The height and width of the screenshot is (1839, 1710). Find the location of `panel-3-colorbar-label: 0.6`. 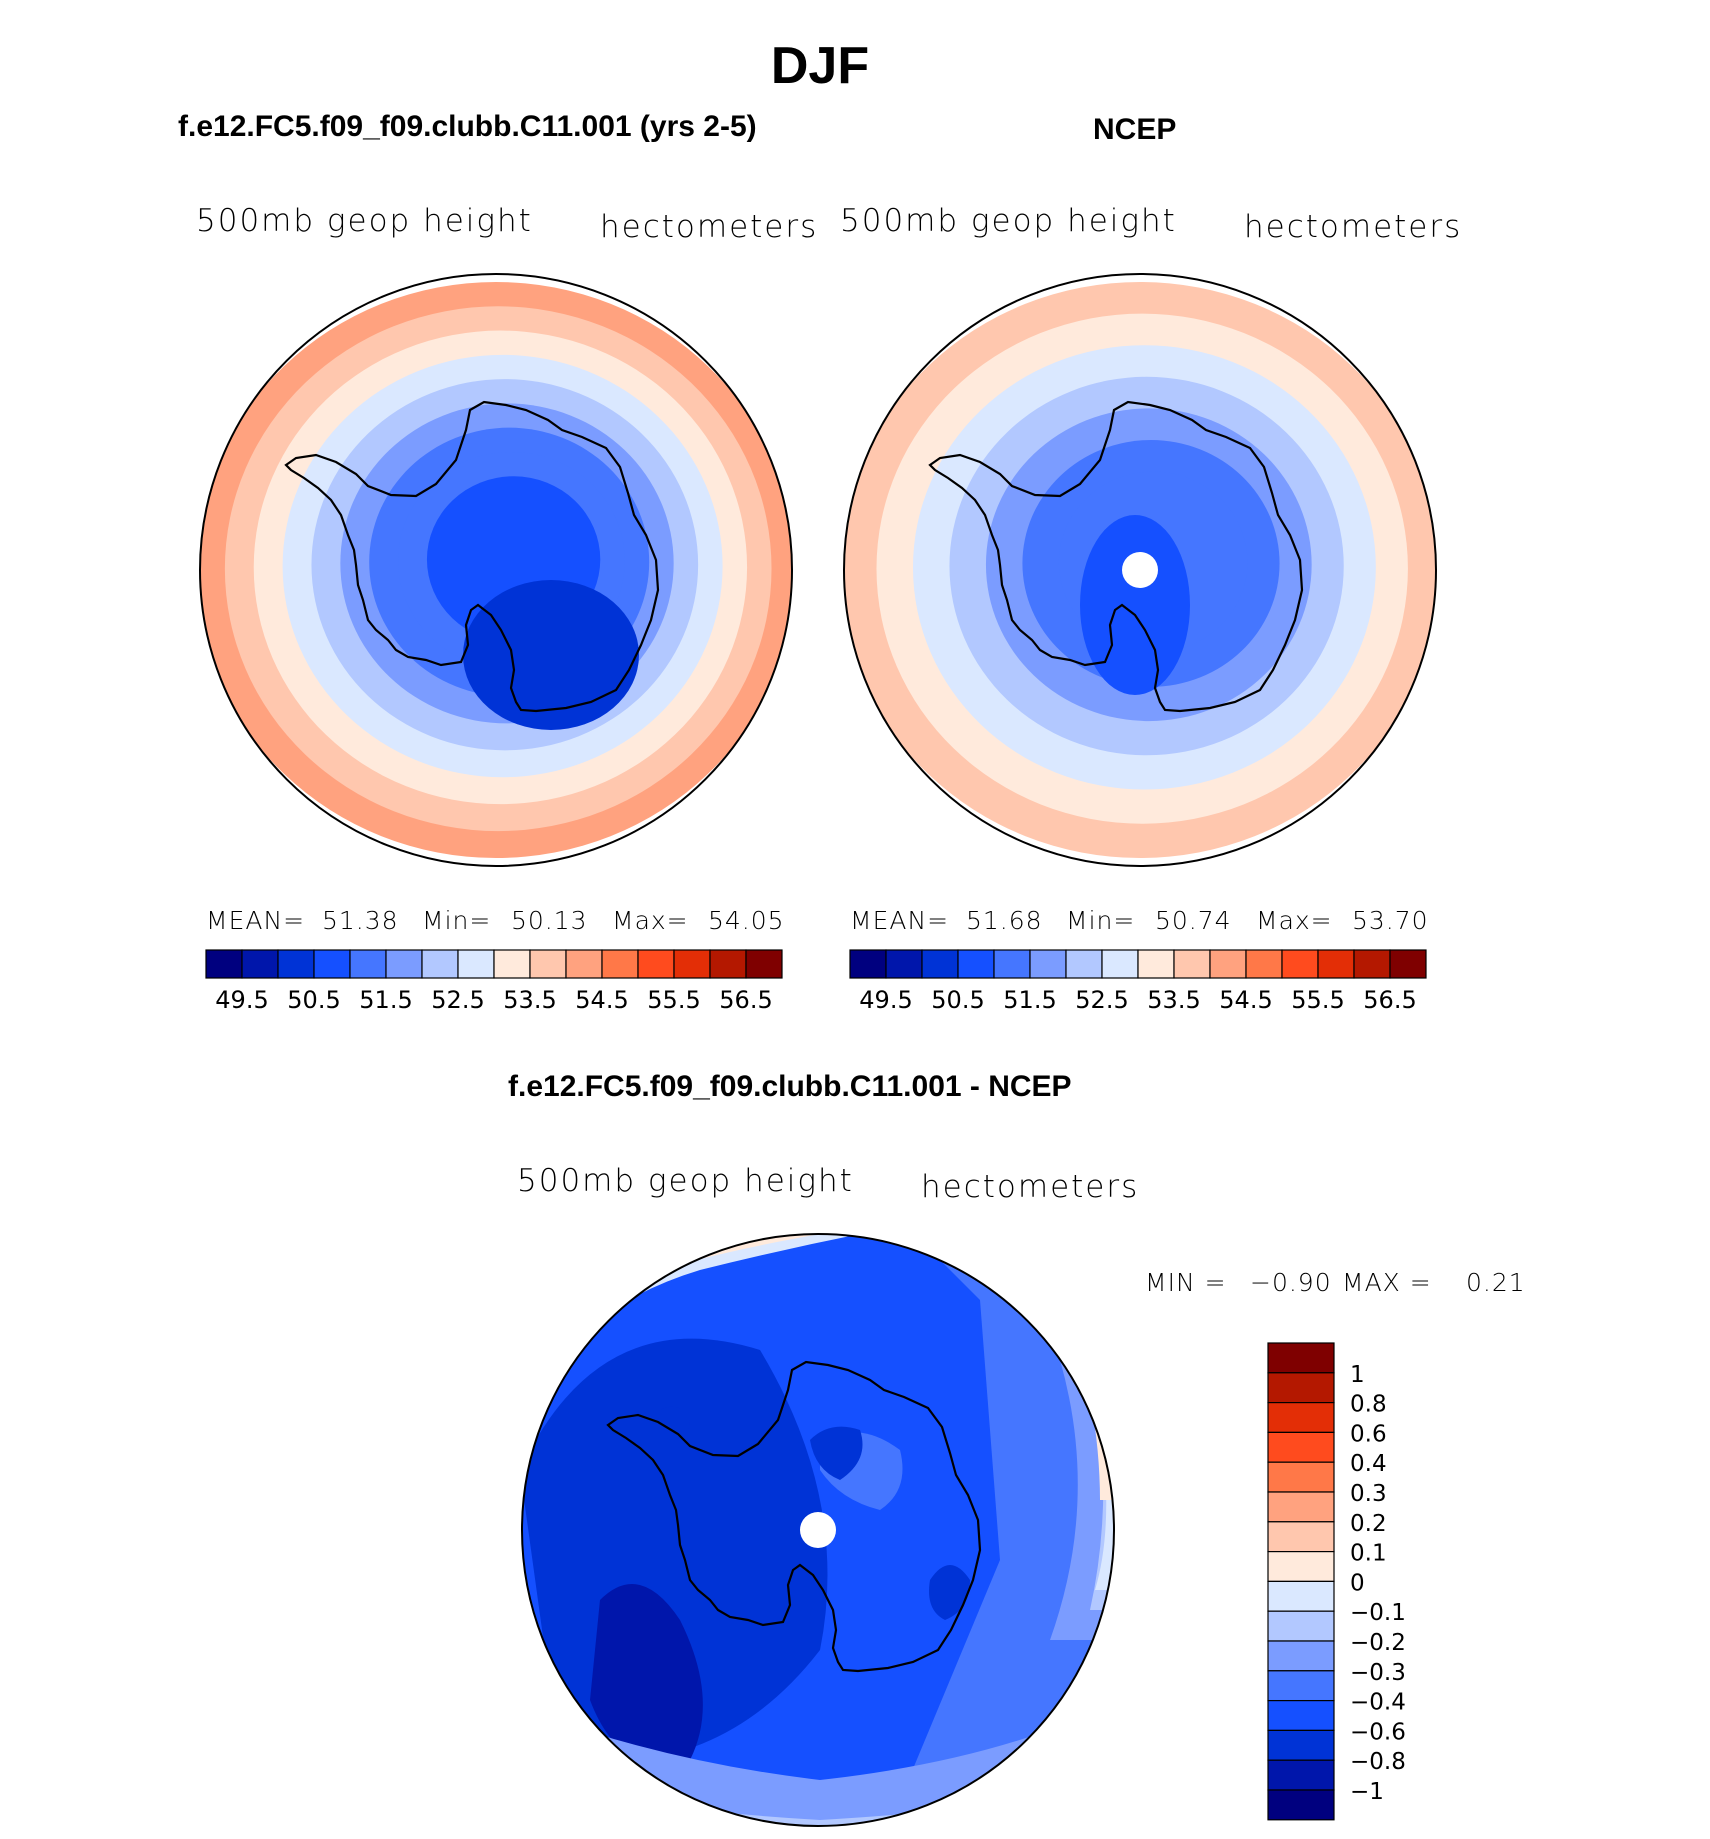

panel-3-colorbar-label: 0.6 is located at coordinates (1368, 1434).